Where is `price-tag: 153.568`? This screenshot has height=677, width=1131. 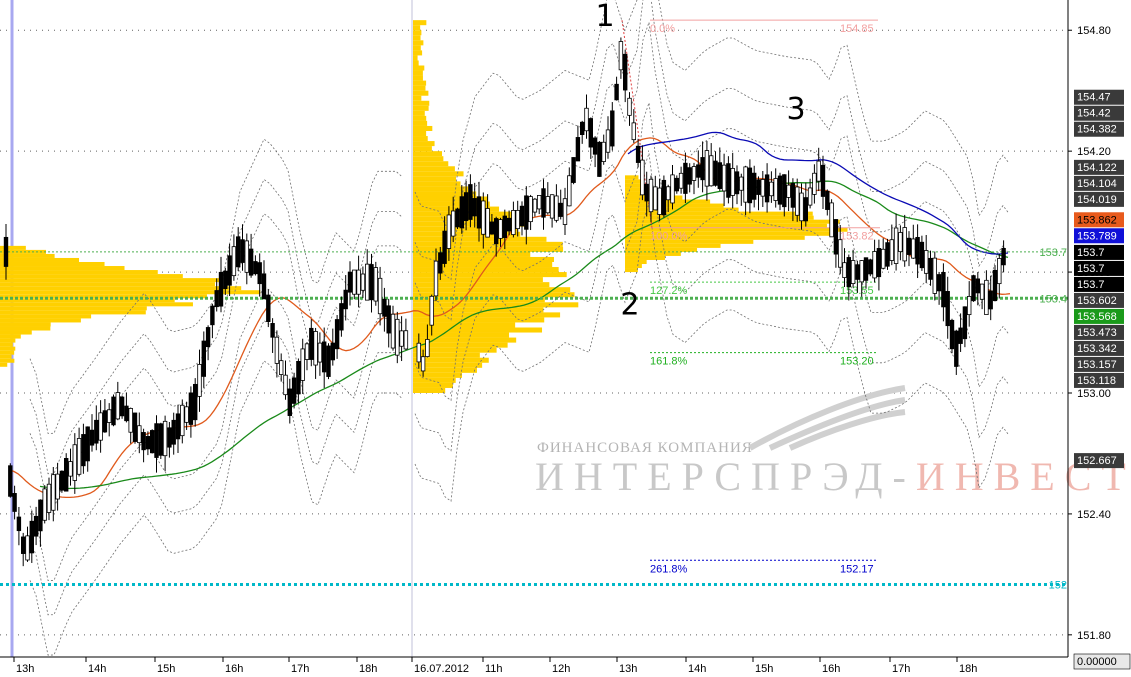 price-tag: 153.568 is located at coordinates (1097, 317).